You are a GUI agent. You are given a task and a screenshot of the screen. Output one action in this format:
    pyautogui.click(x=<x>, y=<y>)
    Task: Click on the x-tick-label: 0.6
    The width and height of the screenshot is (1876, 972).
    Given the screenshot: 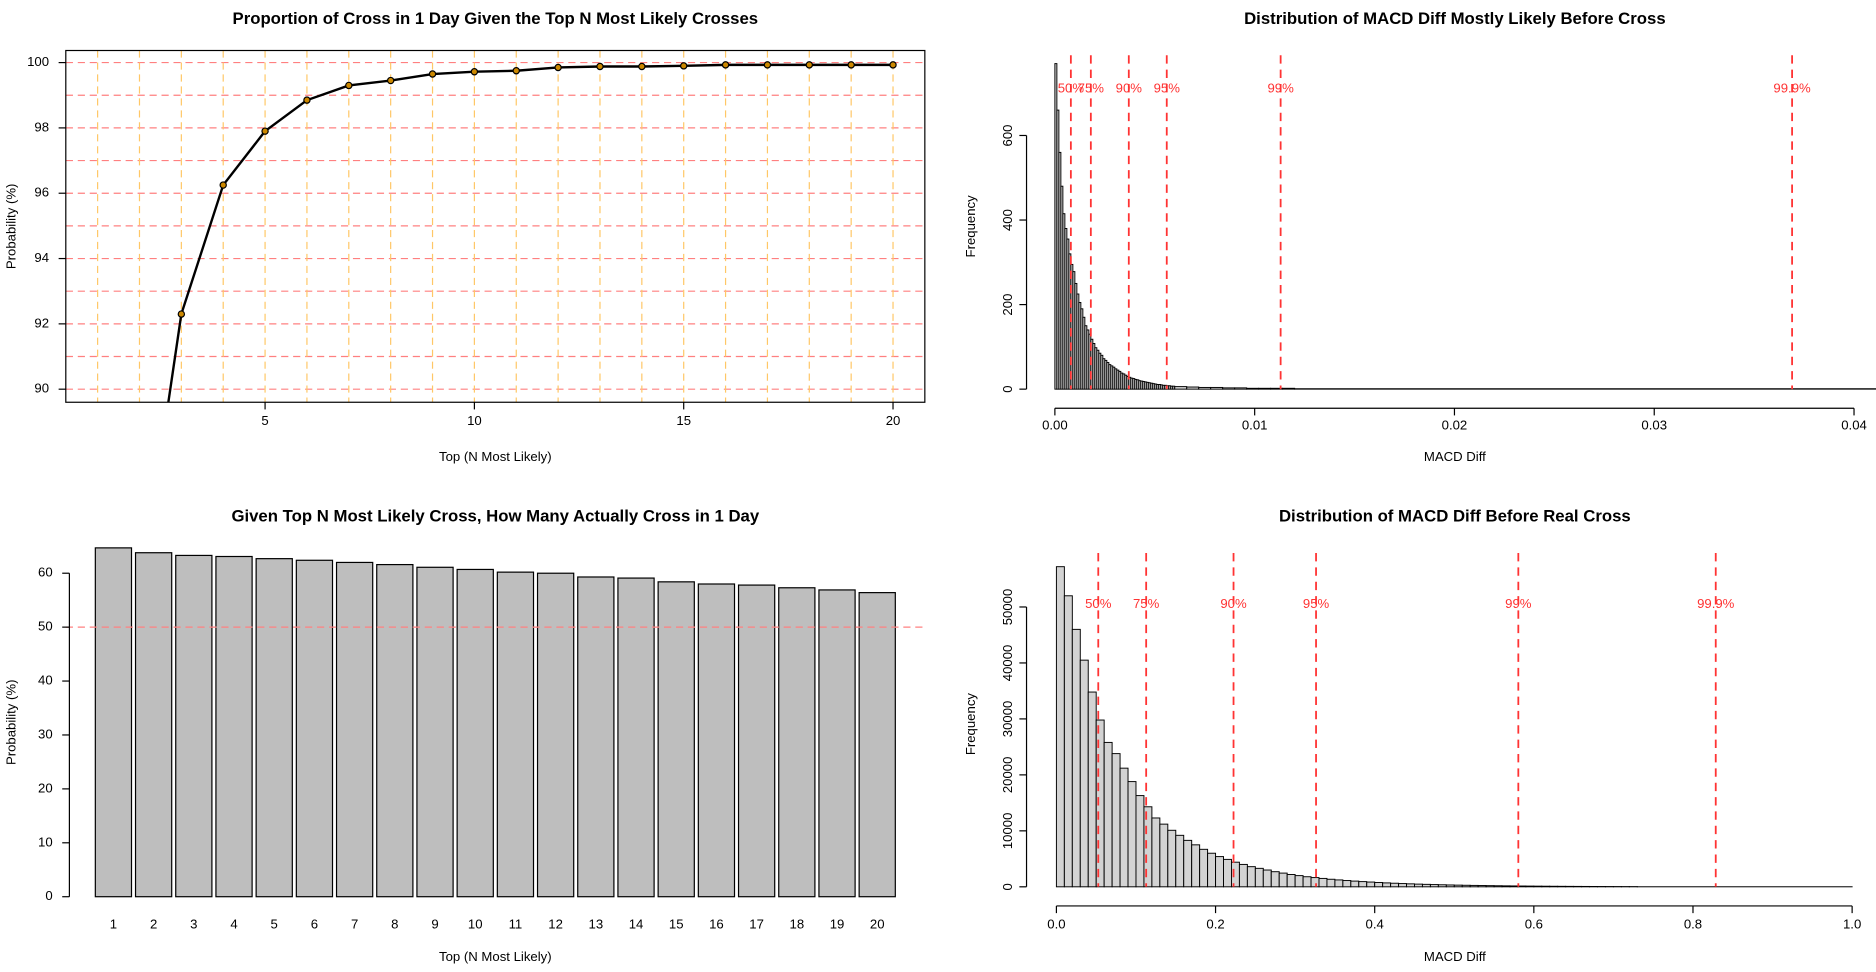 What is the action you would take?
    pyautogui.click(x=1534, y=924)
    